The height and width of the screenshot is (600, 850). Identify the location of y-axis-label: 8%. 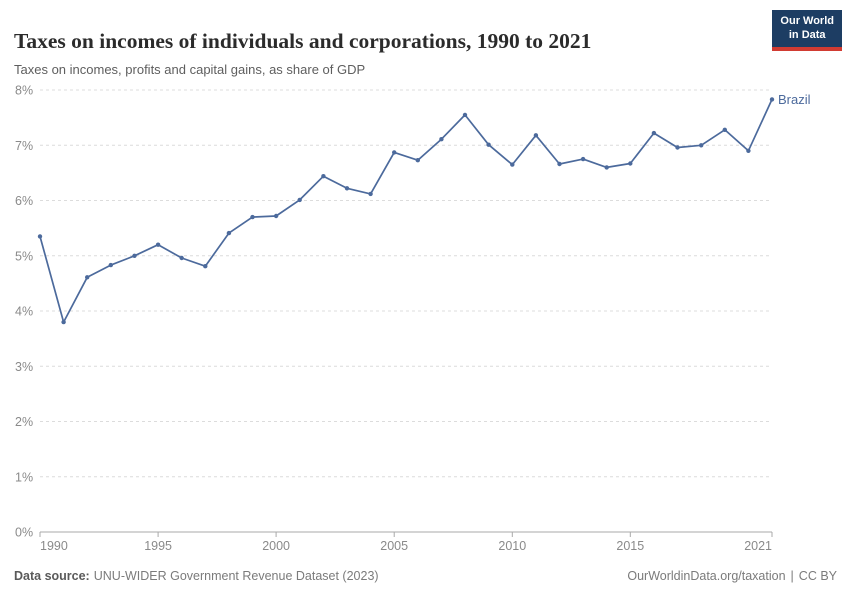
(24, 91).